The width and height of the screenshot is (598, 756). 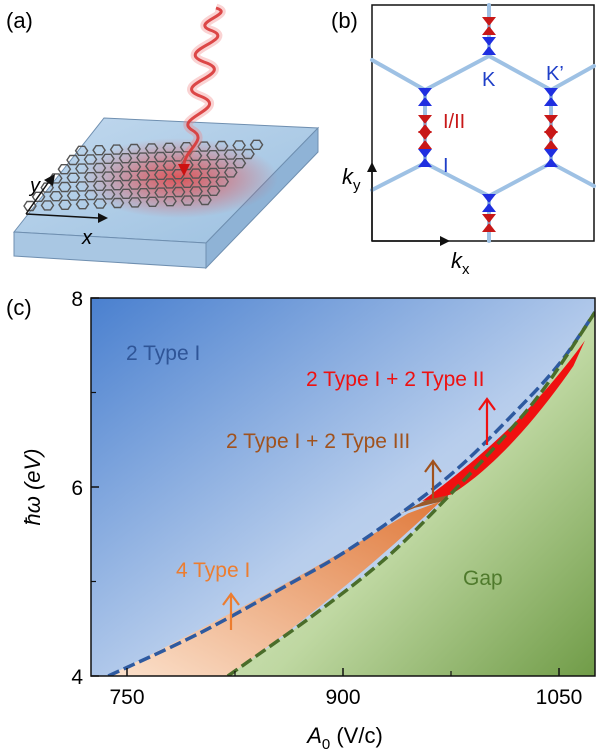 What do you see at coordinates (372, 167) in the screenshot?
I see `ky-arrow-icon` at bounding box center [372, 167].